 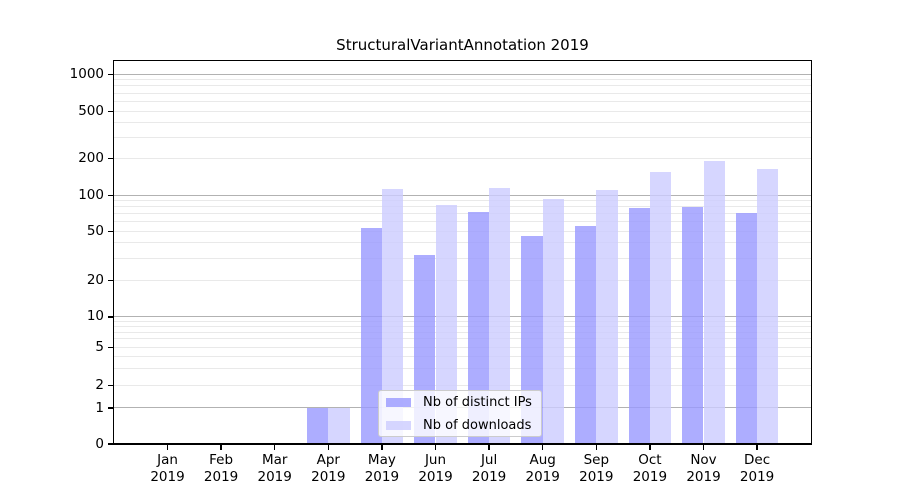 What do you see at coordinates (714, 302) in the screenshot?
I see `bar-downloads-nov` at bounding box center [714, 302].